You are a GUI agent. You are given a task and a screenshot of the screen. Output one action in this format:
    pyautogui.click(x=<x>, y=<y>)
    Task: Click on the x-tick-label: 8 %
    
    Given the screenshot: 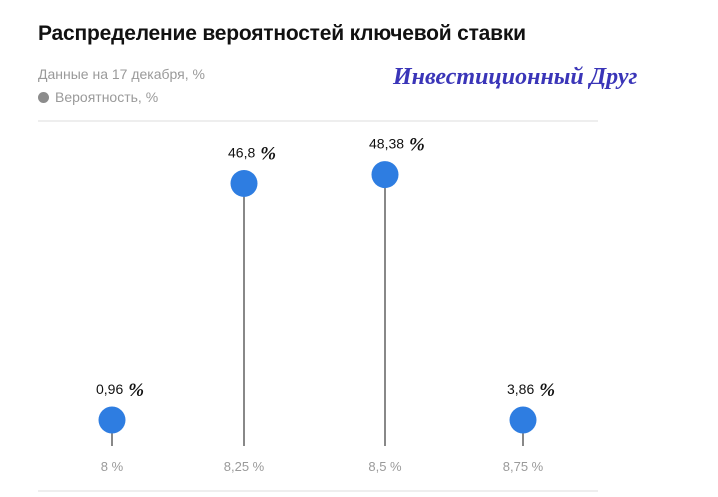 What is the action you would take?
    pyautogui.click(x=112, y=466)
    